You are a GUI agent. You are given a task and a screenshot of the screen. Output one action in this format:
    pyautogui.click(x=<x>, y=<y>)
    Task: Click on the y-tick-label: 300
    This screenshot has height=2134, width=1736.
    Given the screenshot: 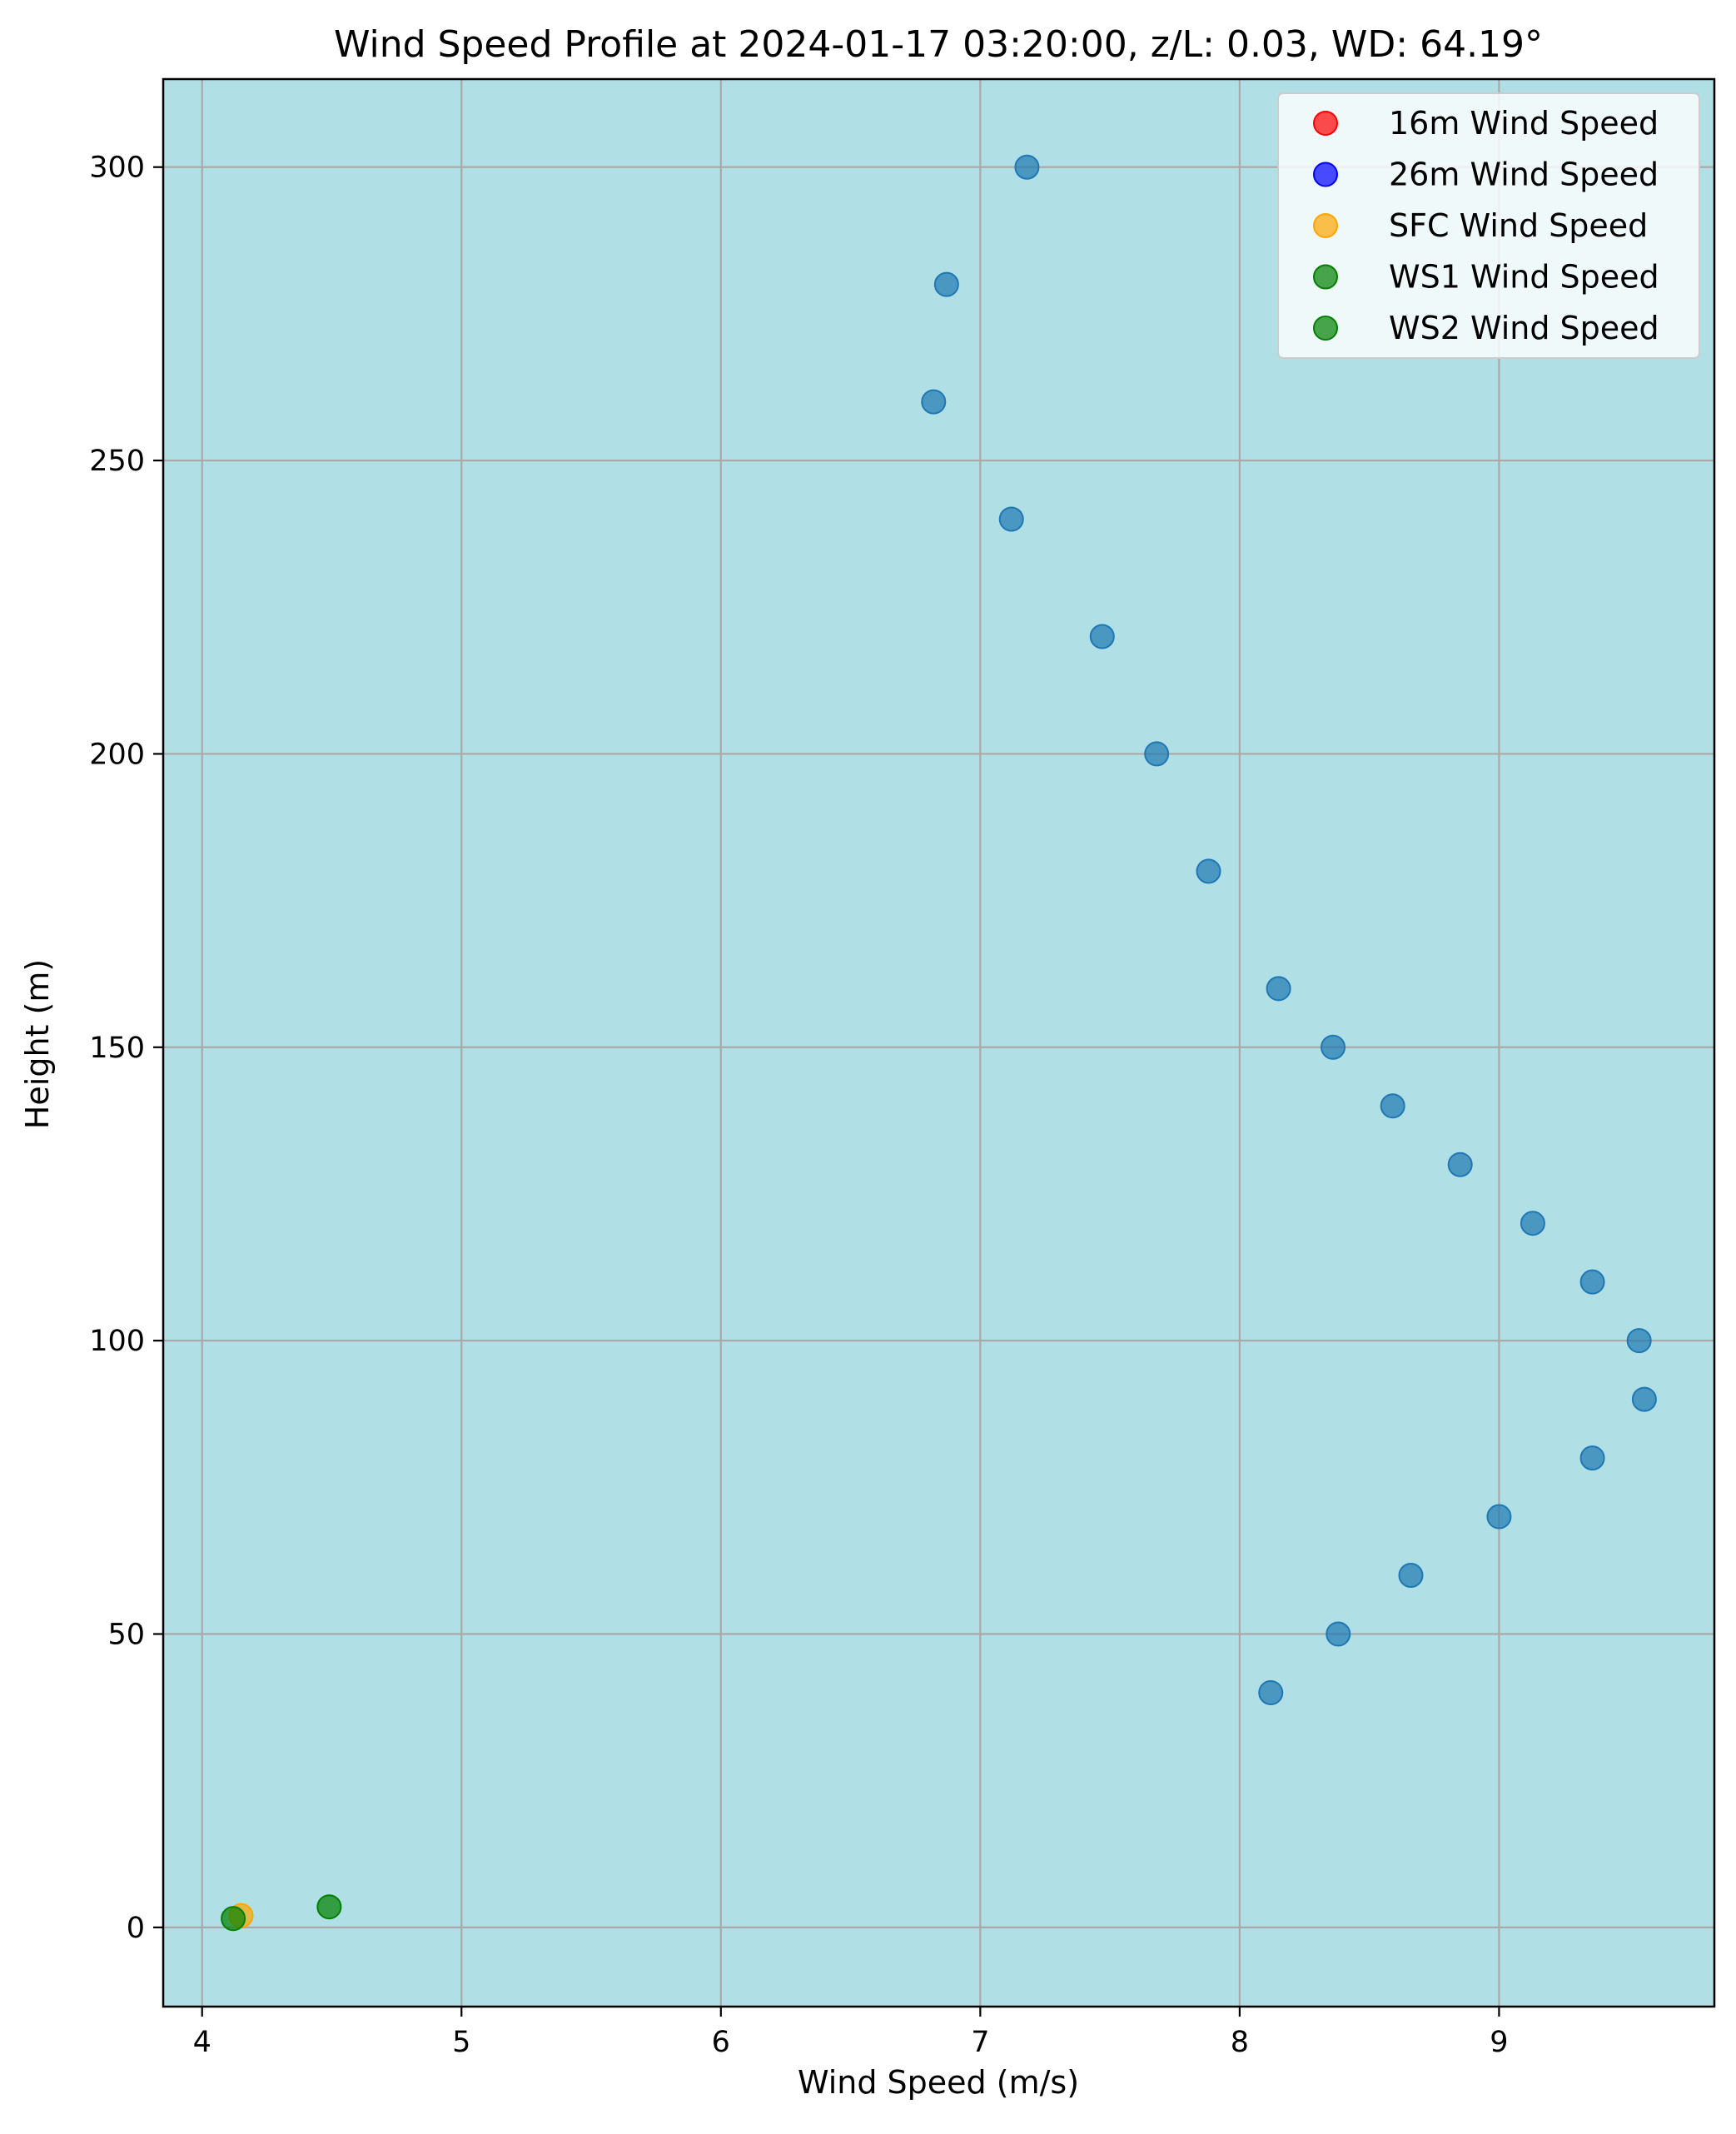 What is the action you would take?
    pyautogui.click(x=117, y=168)
    